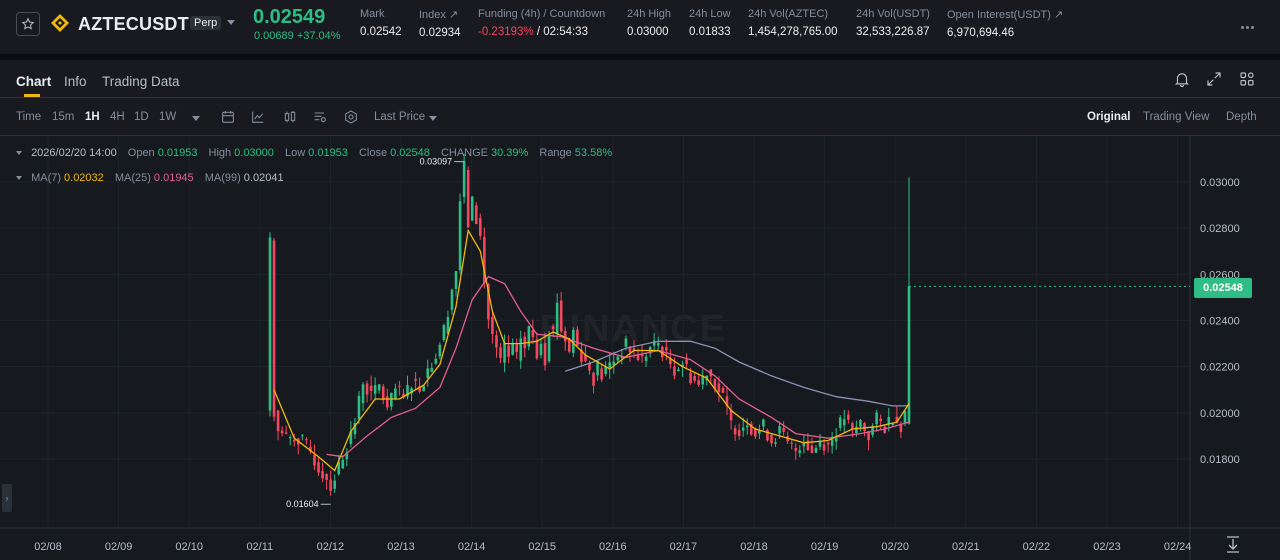  I want to click on stat-label: Index ↗, so click(439, 15).